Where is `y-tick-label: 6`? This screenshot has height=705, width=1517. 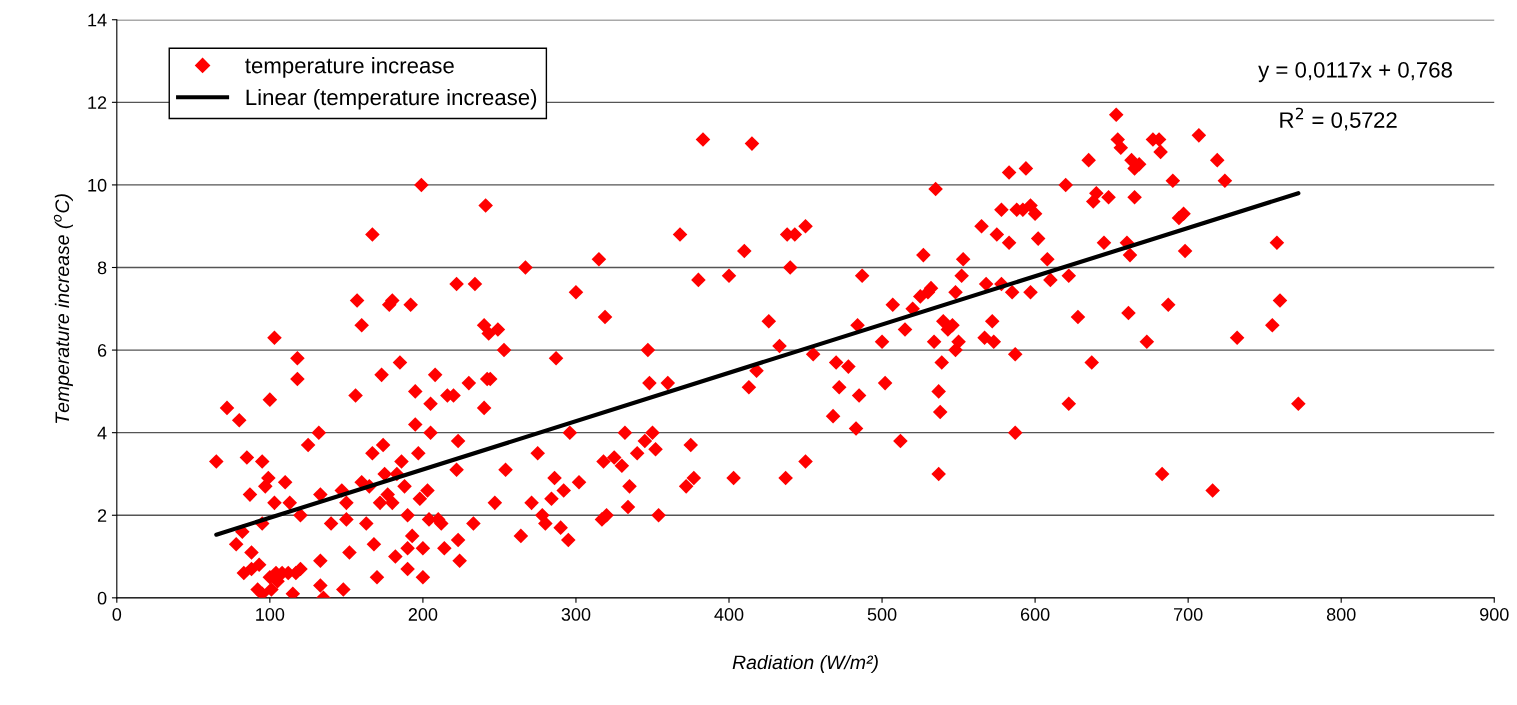 y-tick-label: 6 is located at coordinates (102, 350).